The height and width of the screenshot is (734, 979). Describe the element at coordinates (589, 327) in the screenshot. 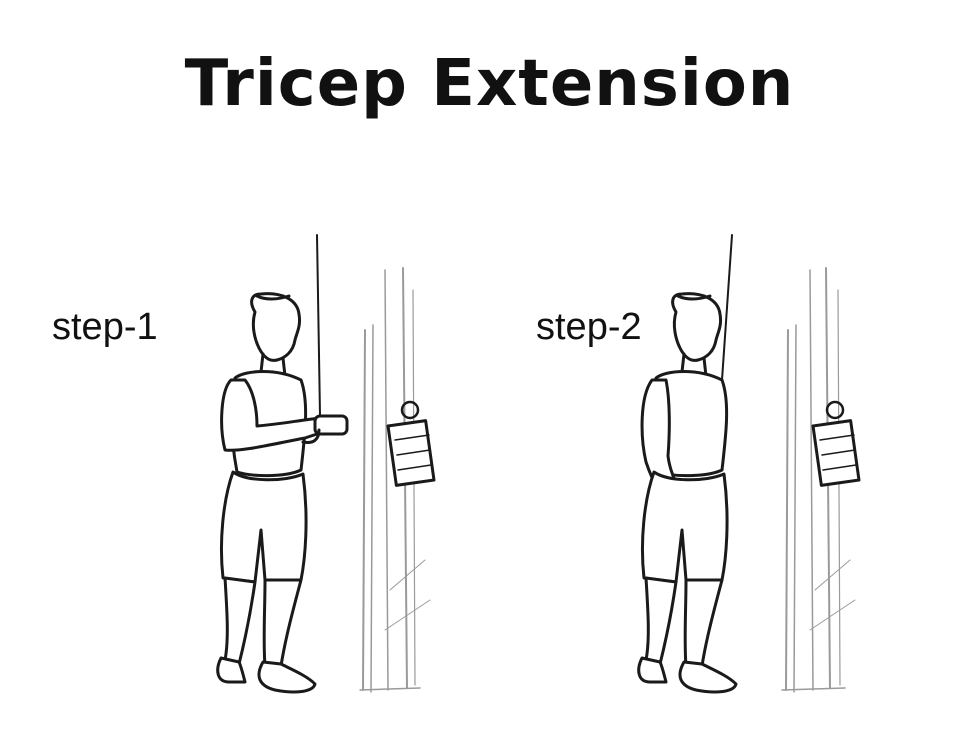

I see `step-2-label: step-2` at that location.